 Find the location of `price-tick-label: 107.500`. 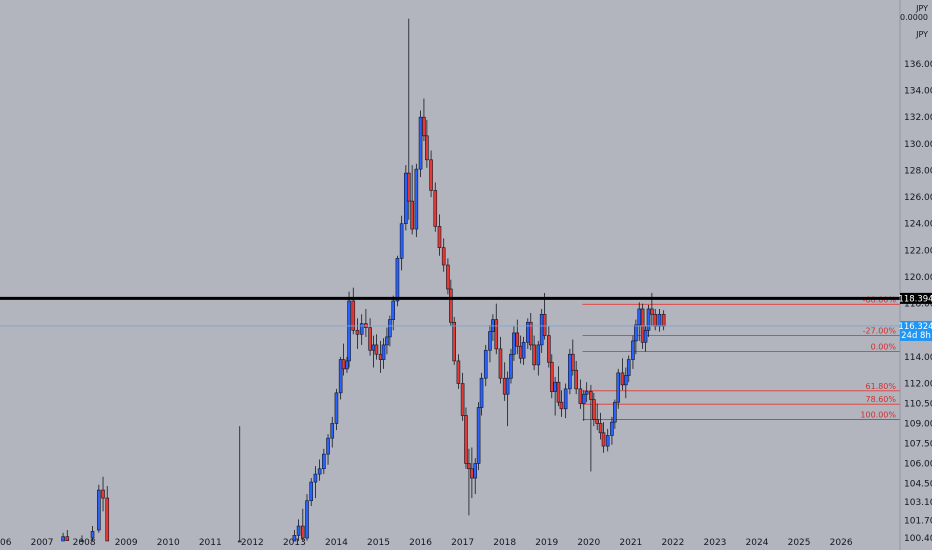

price-tick-label: 107.500 is located at coordinates (918, 444).